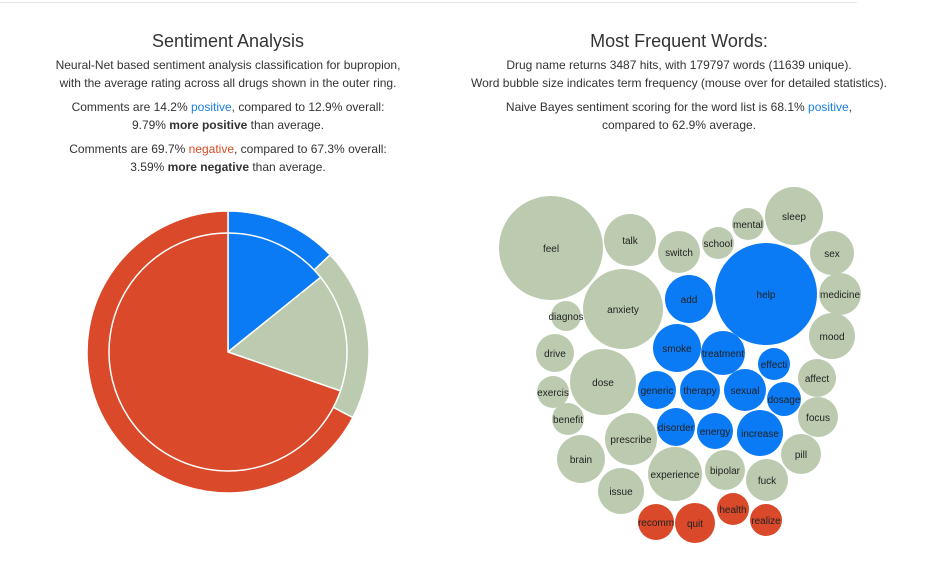  I want to click on bubble-smoke-circle, so click(677, 348).